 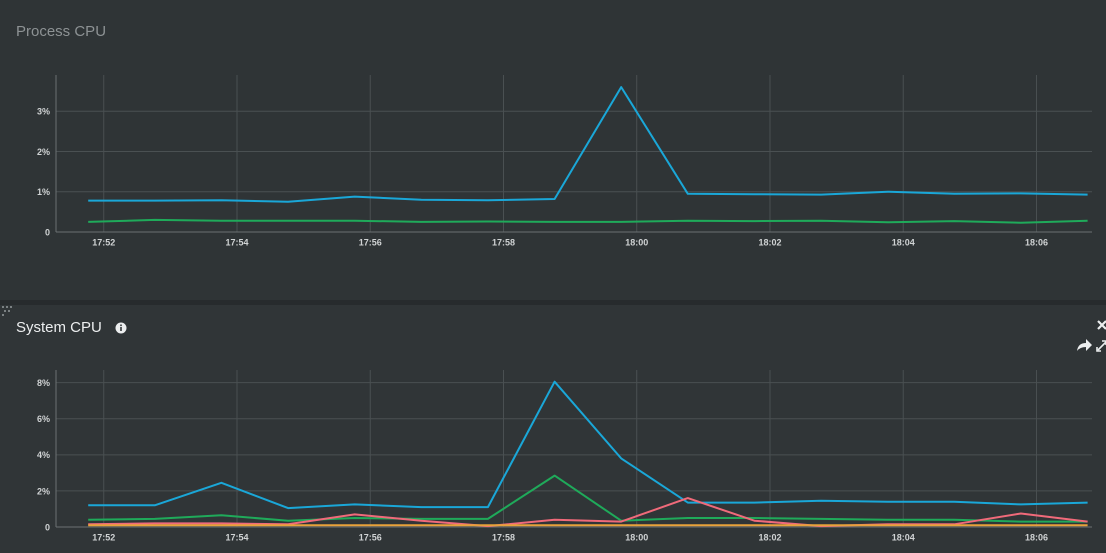 I want to click on share-icon, so click(x=1084, y=345).